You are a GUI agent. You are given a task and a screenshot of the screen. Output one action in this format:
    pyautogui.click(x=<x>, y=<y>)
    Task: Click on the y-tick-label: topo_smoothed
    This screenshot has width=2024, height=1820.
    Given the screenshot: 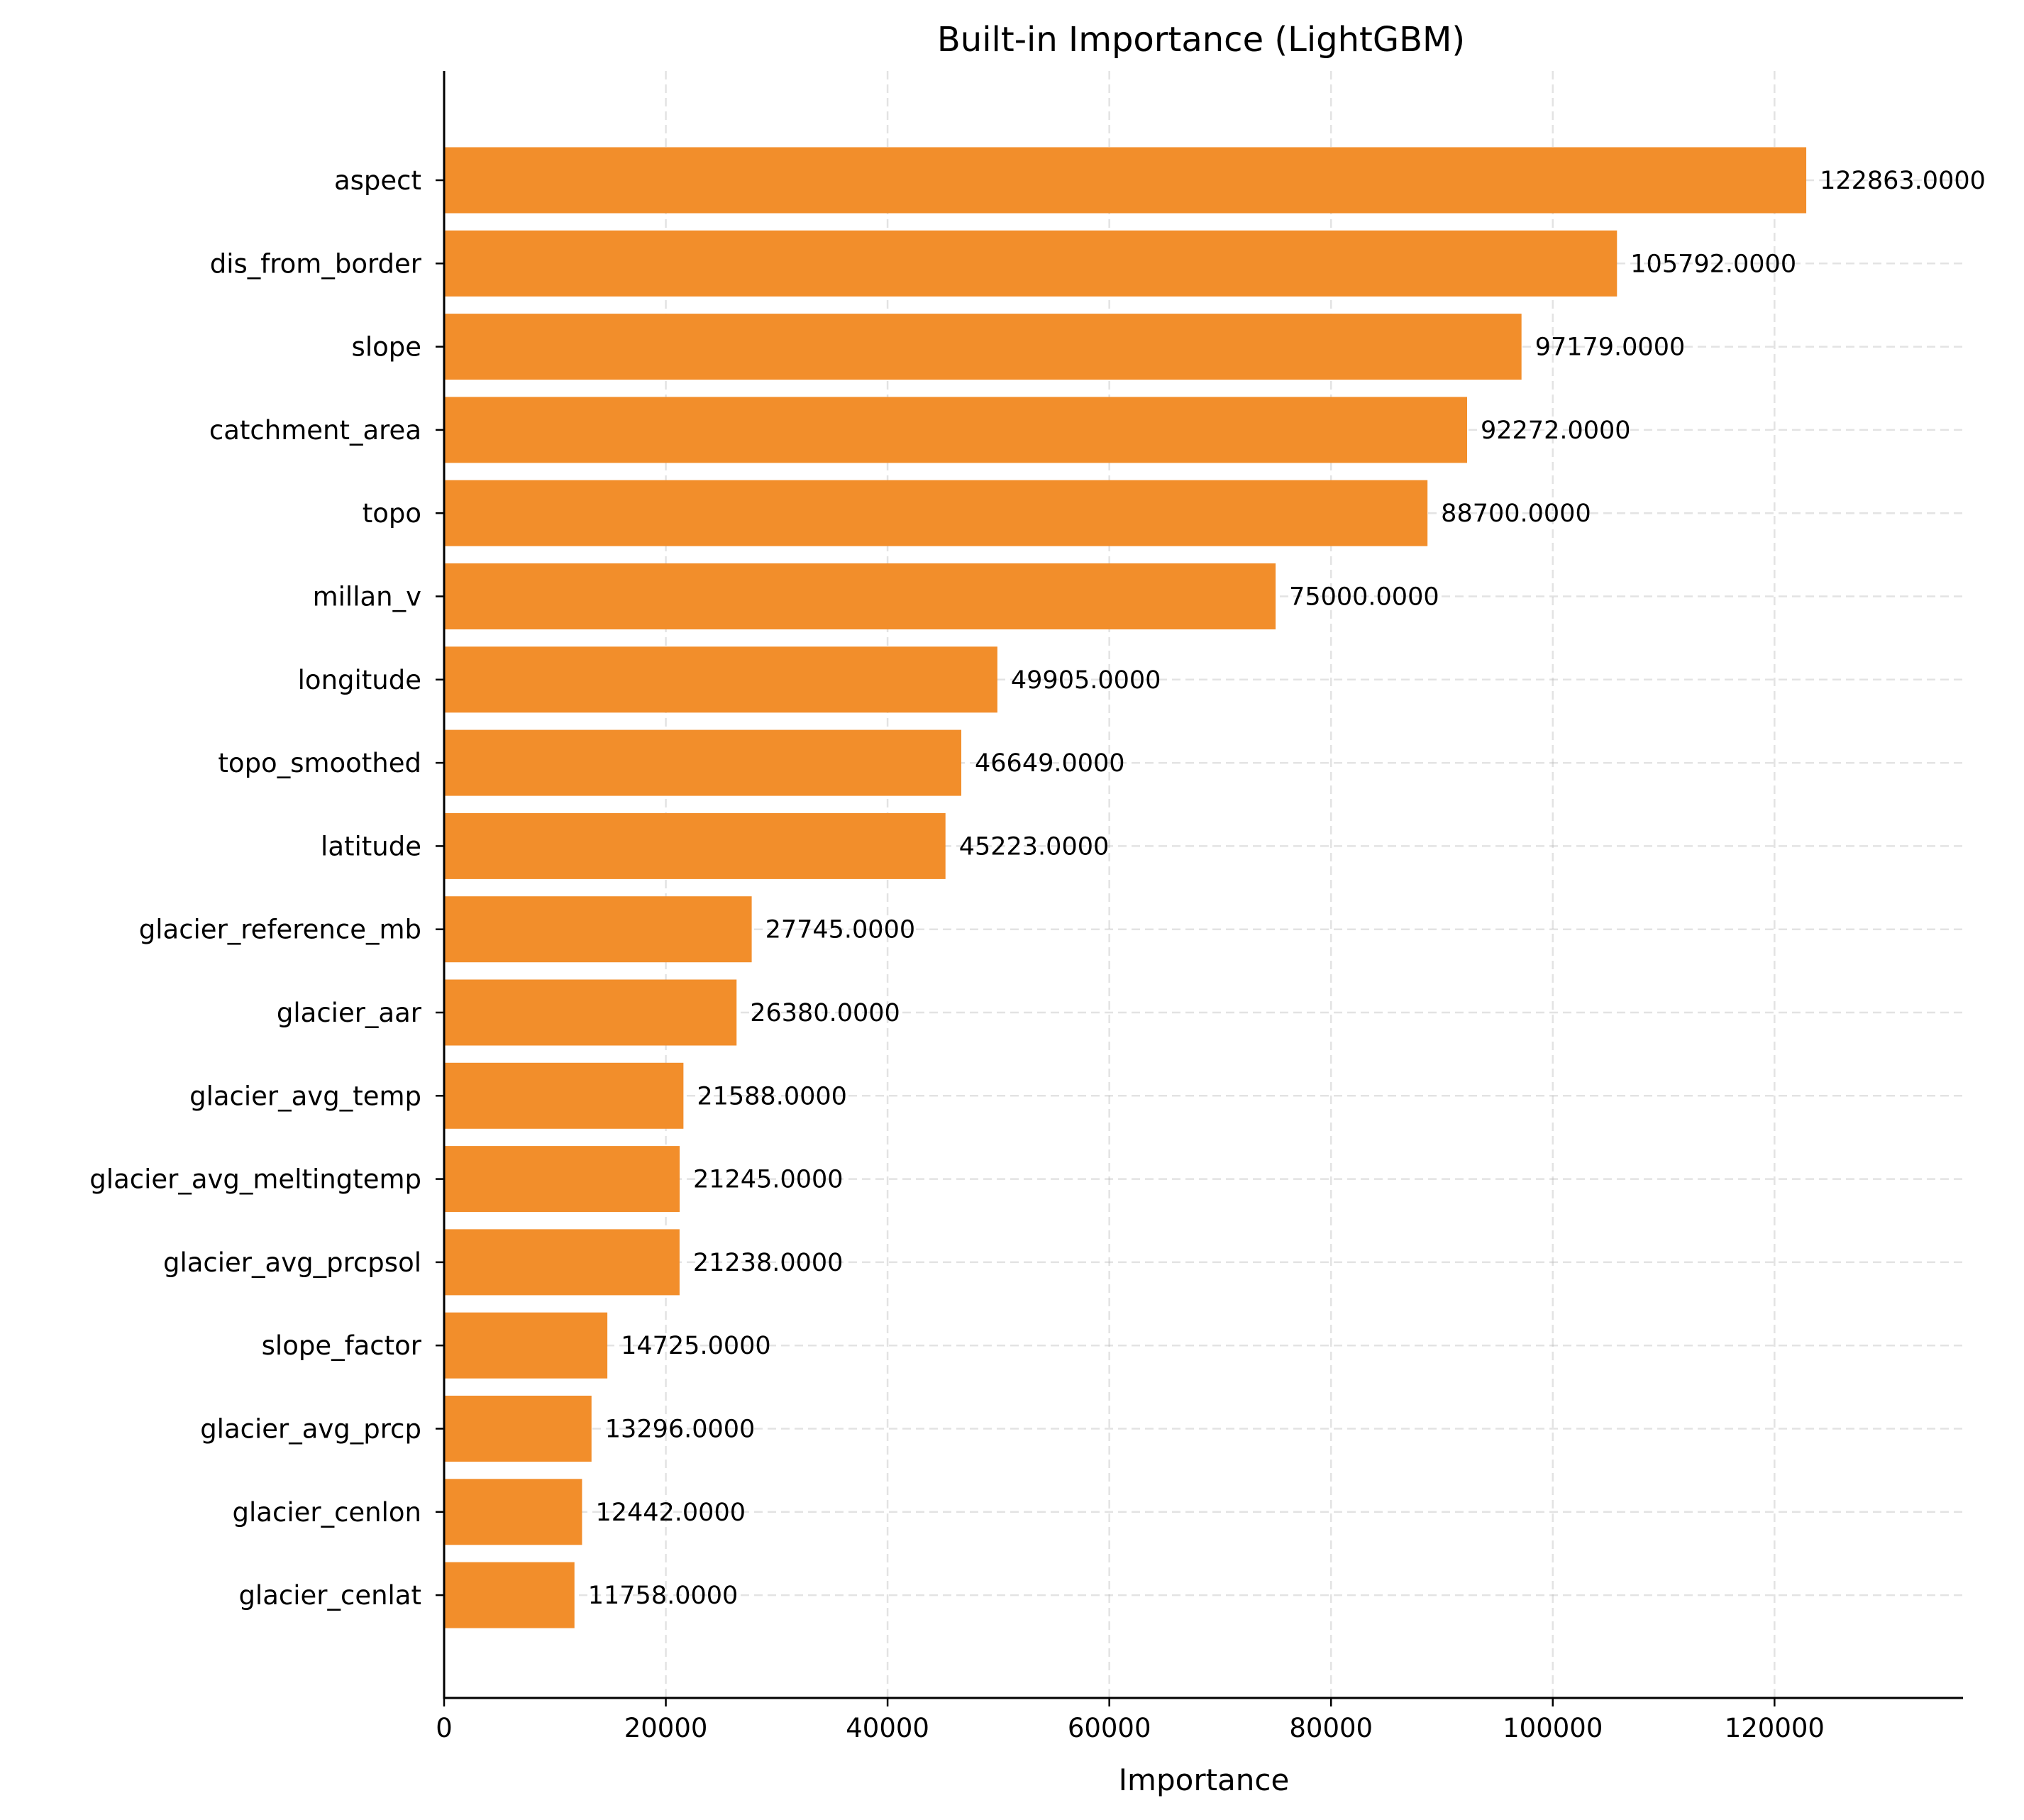 What is the action you would take?
    pyautogui.click(x=319, y=763)
    